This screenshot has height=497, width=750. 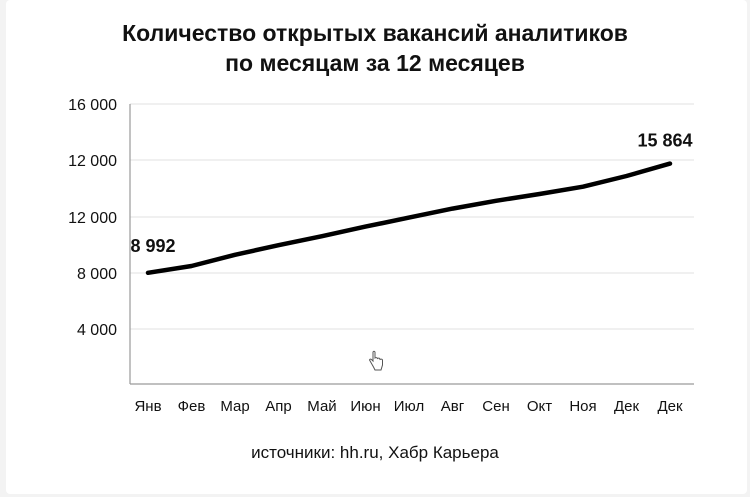 What do you see at coordinates (495, 406) in the screenshot?
I see `x-tick-label: Сен` at bounding box center [495, 406].